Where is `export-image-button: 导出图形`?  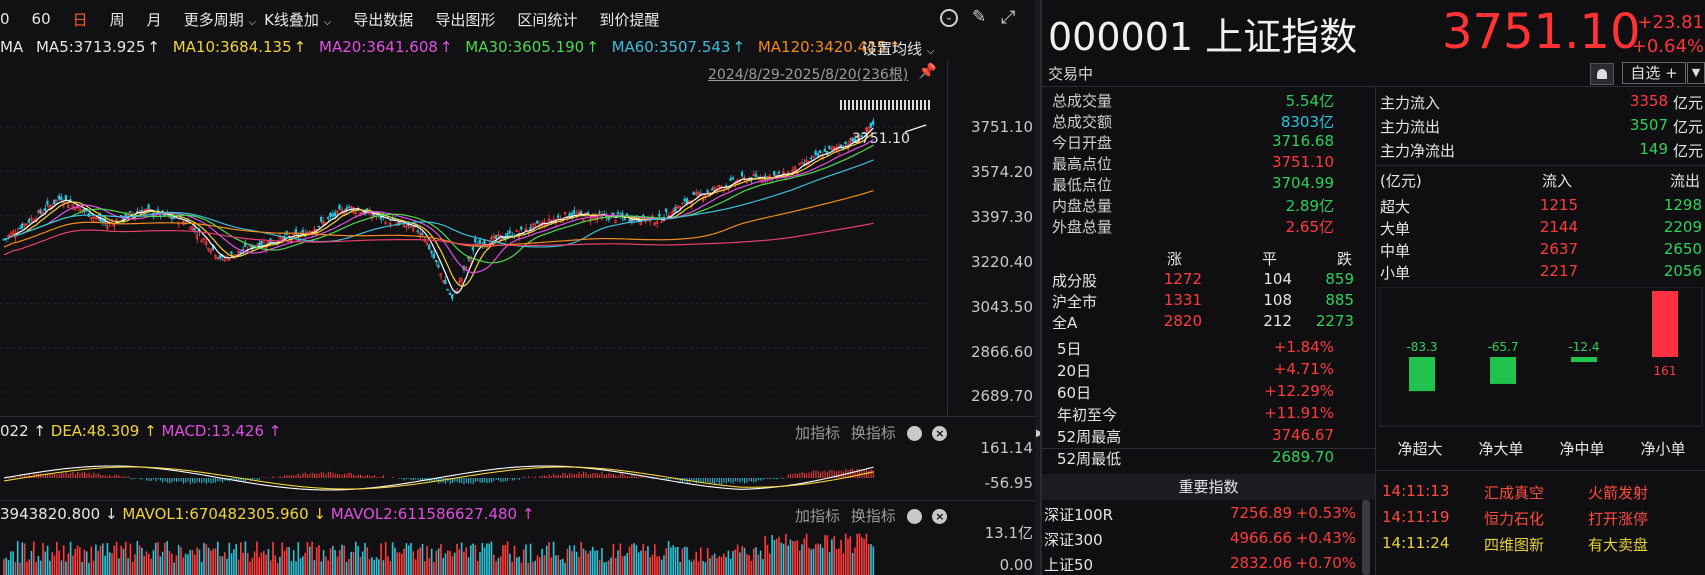 export-image-button: 导出图形 is located at coordinates (465, 19).